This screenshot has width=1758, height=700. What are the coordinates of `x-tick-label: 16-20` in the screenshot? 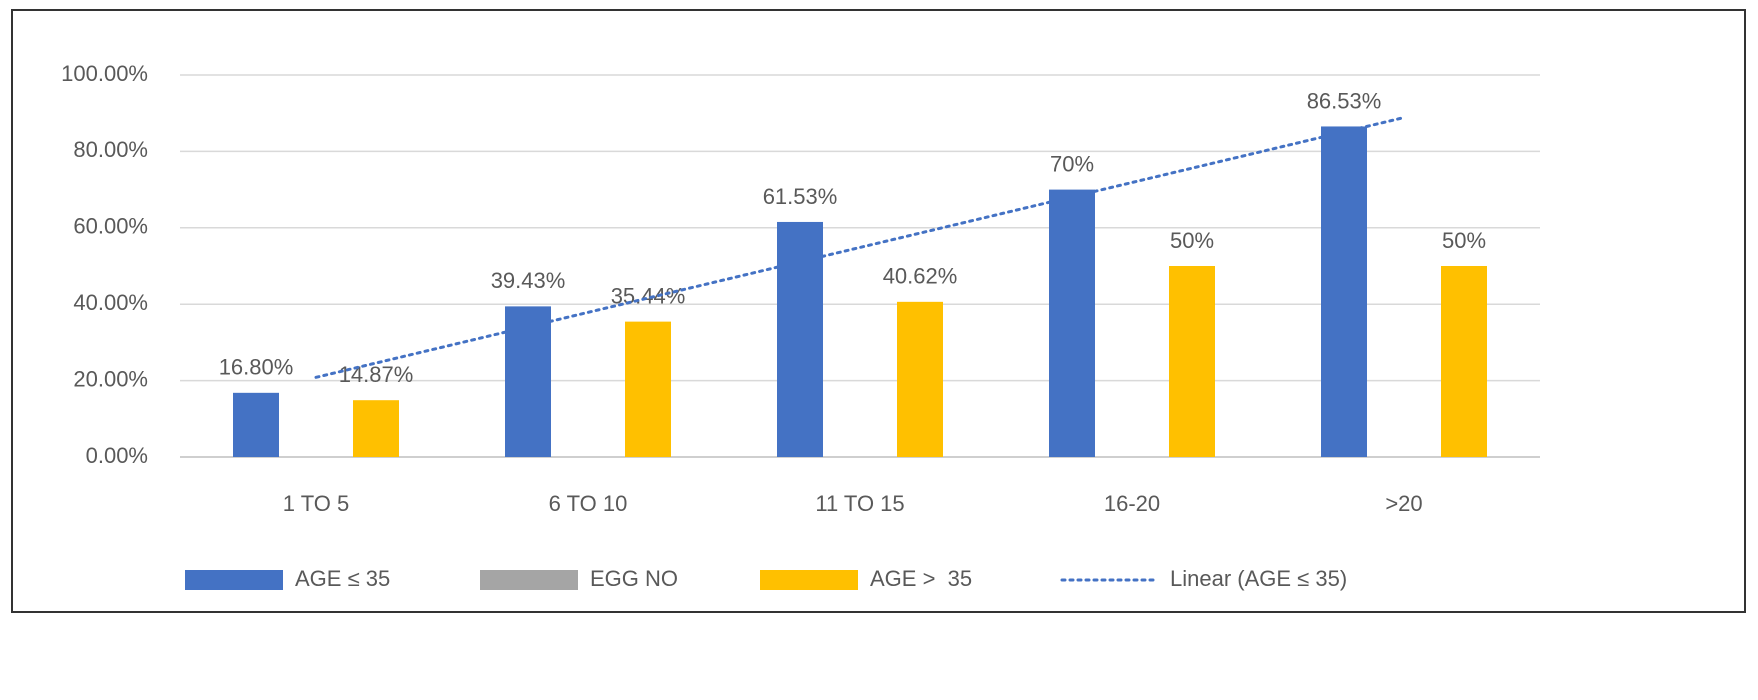 It's located at (1132, 503).